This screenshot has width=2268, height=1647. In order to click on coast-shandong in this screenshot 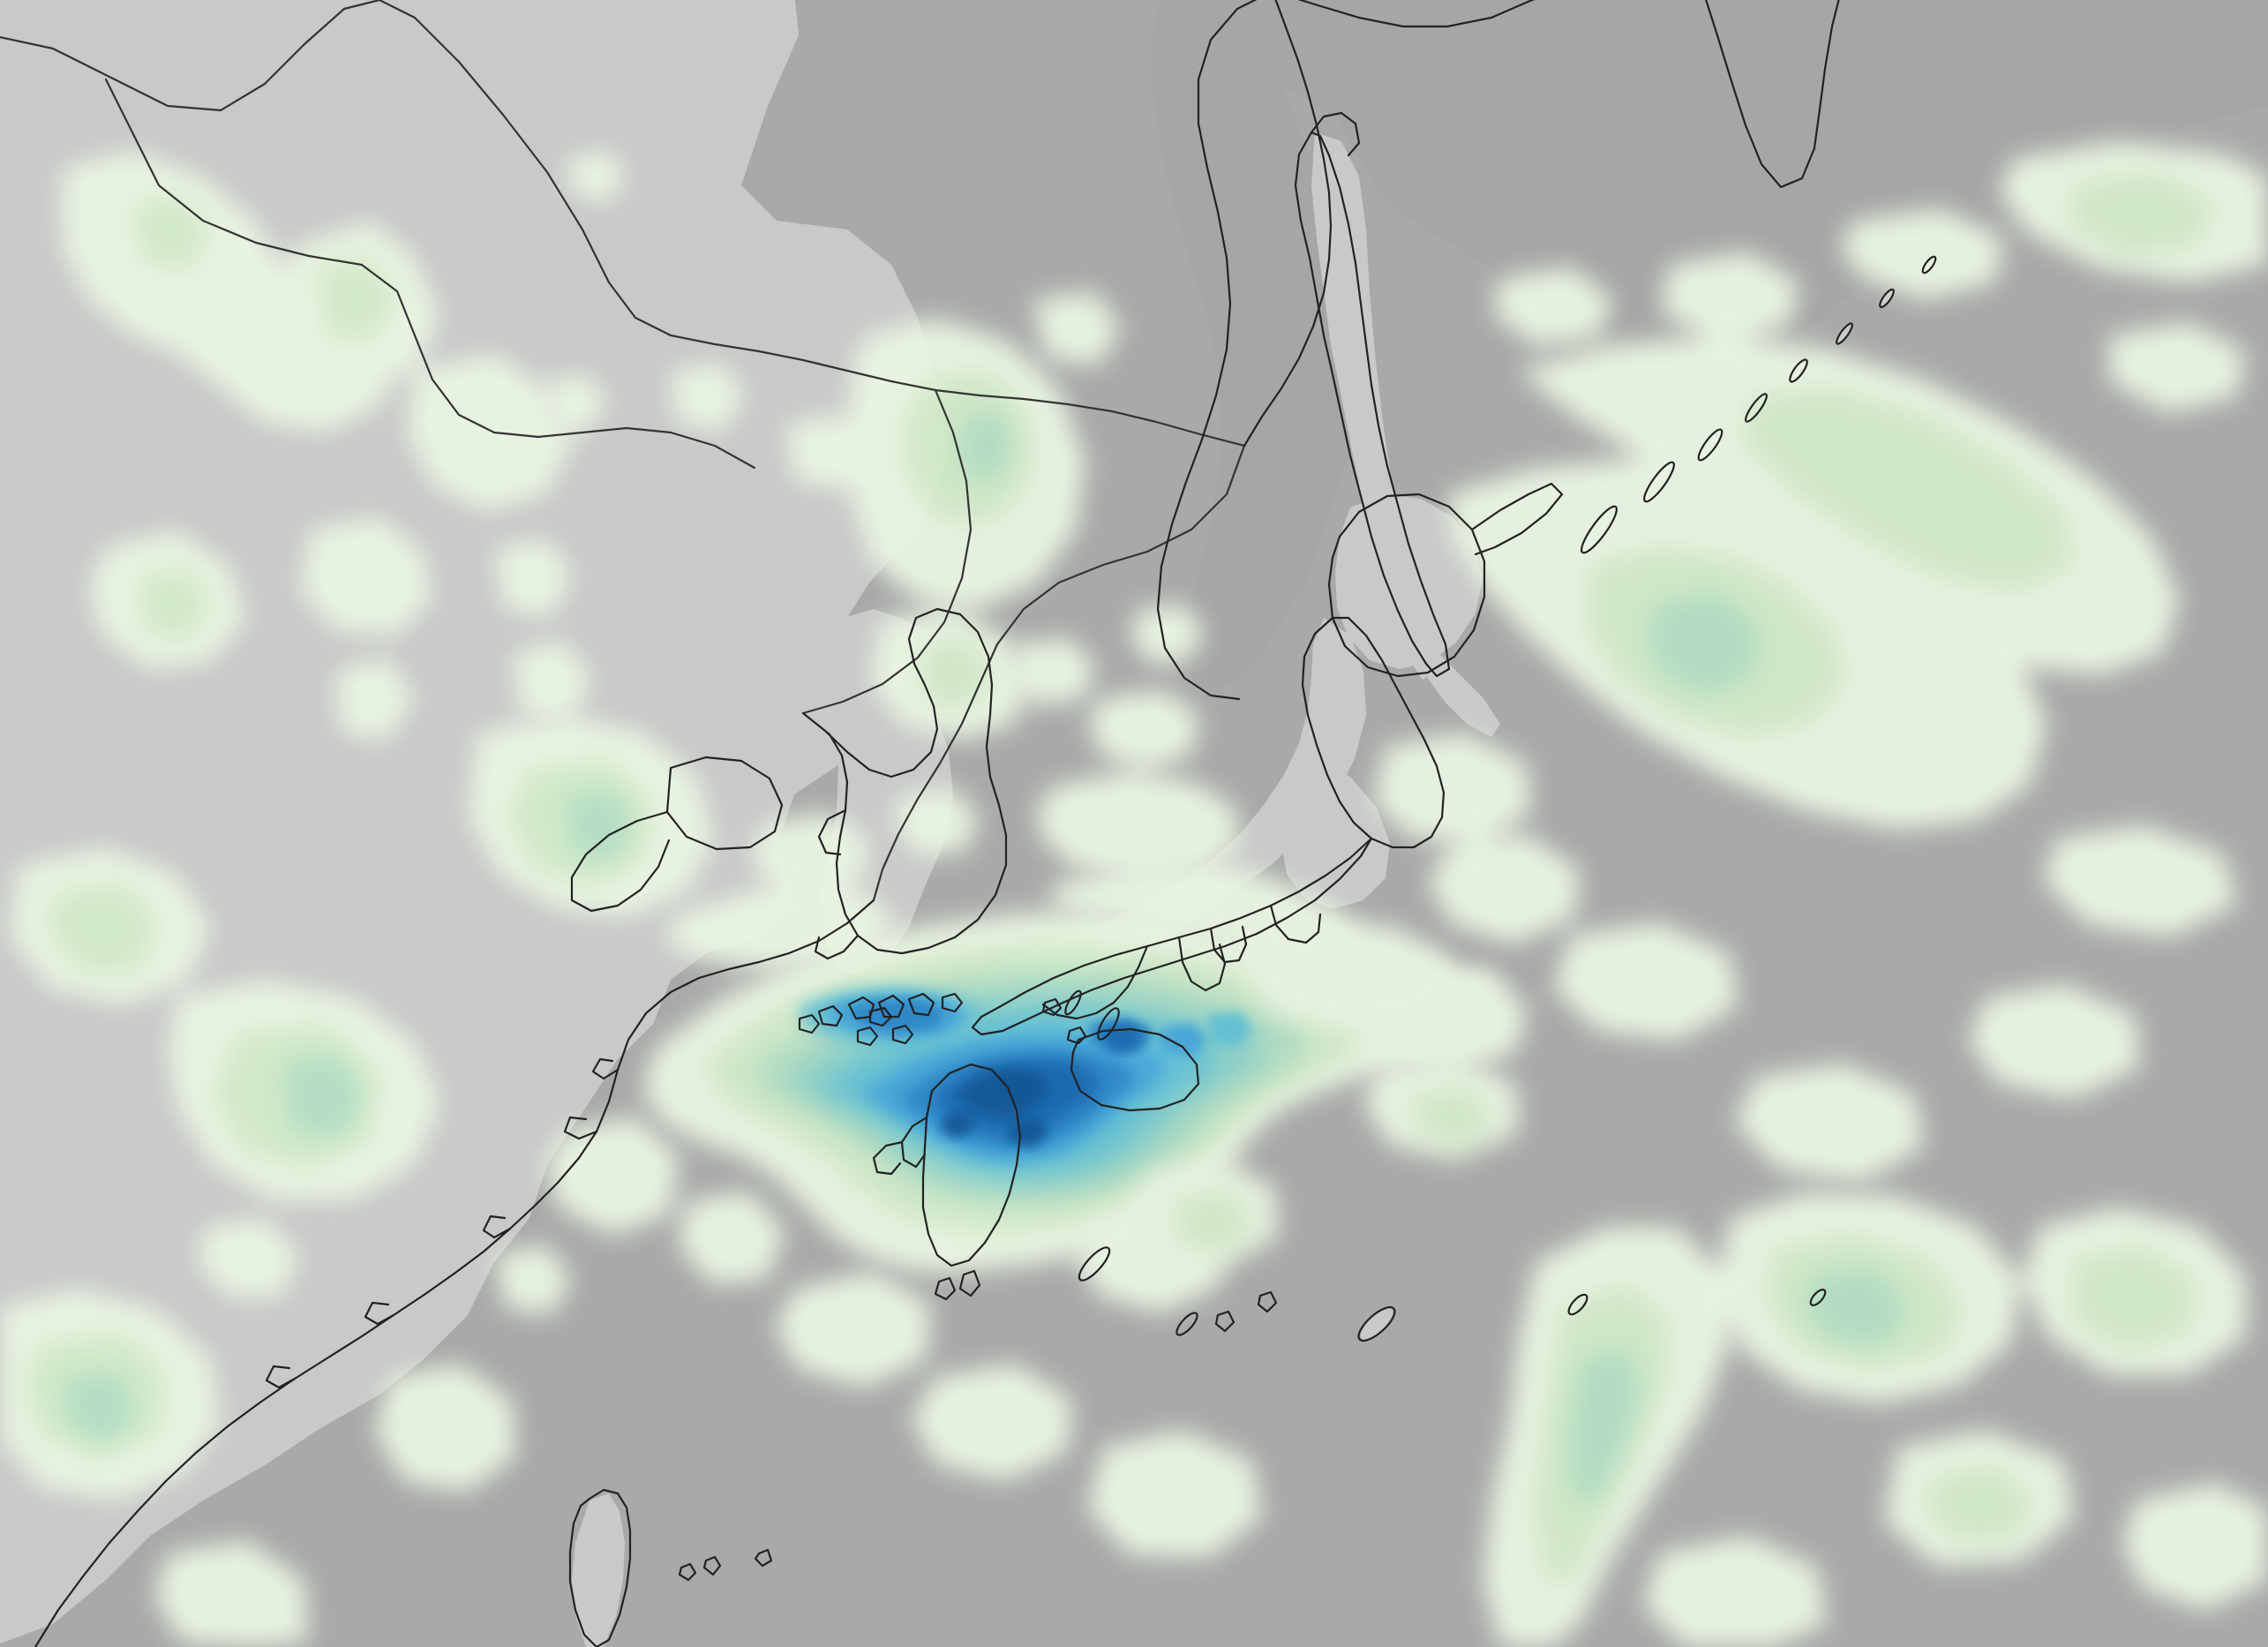, I will do `click(724, 803)`.